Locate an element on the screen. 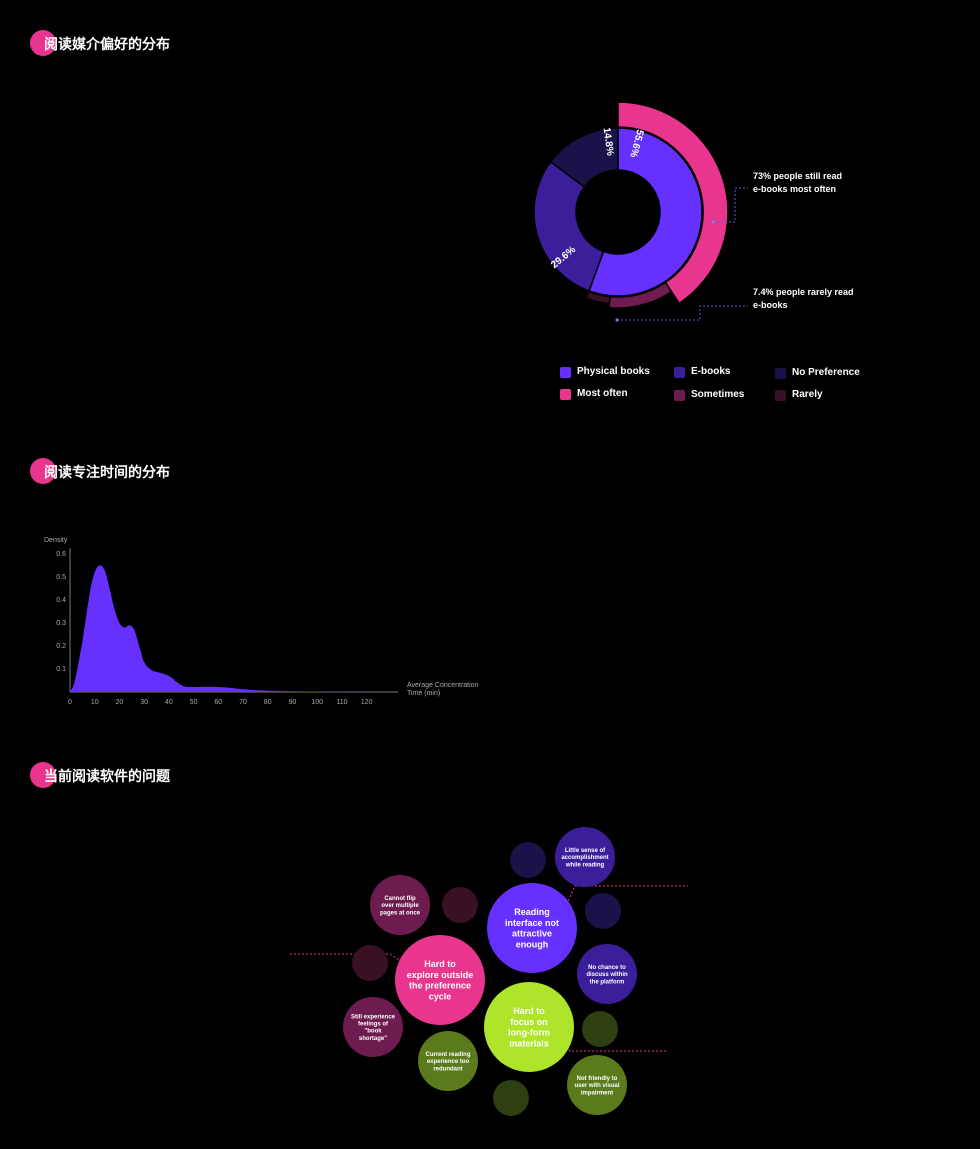  section-title-text: 阅读专注时间的分布 is located at coordinates (107, 473).